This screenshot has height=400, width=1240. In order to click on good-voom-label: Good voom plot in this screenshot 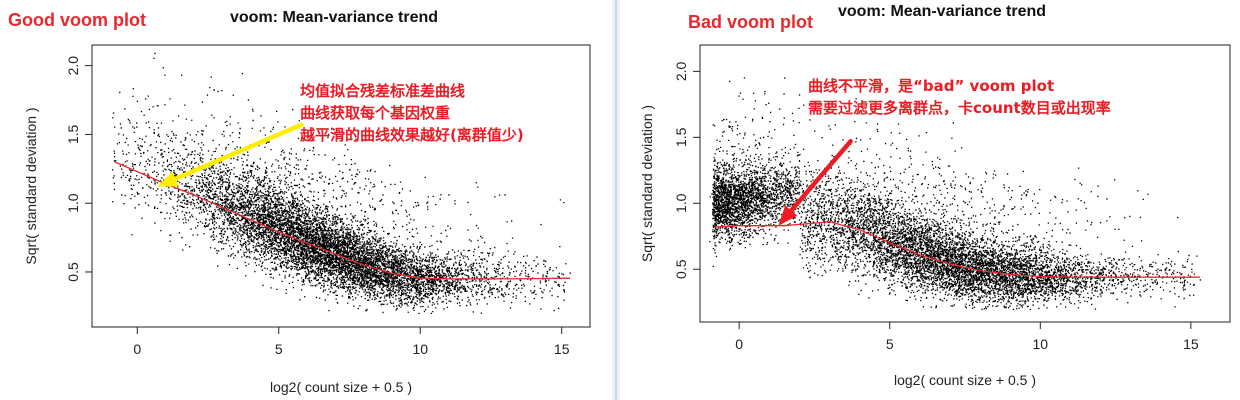, I will do `click(77, 20)`.